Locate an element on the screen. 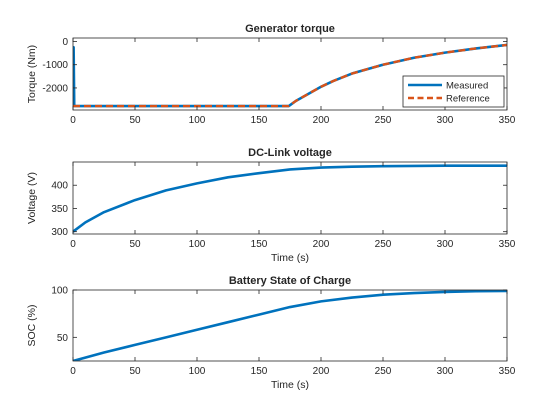 The width and height of the screenshot is (560, 420). chart-title: Battery State of Charge is located at coordinates (290, 281).